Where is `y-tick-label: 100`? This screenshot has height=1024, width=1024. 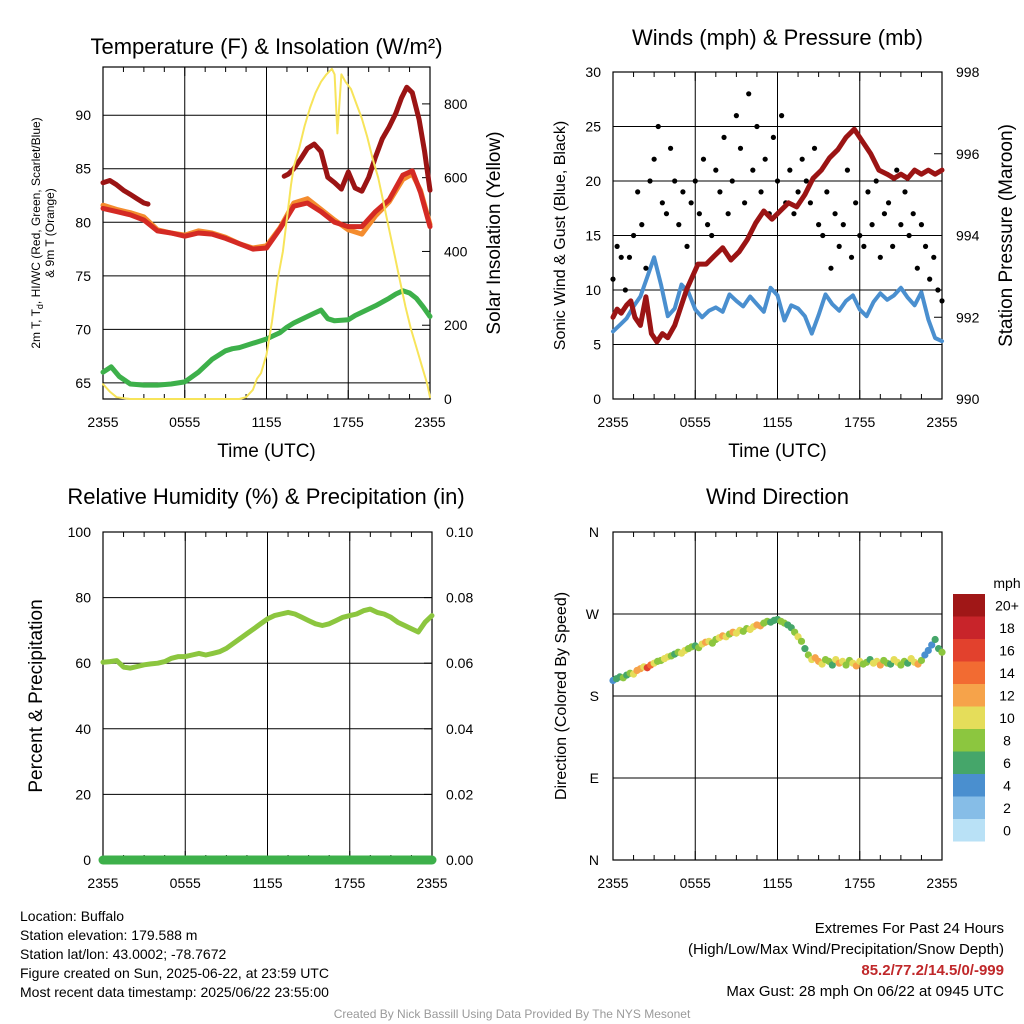
y-tick-label: 100 is located at coordinates (80, 532).